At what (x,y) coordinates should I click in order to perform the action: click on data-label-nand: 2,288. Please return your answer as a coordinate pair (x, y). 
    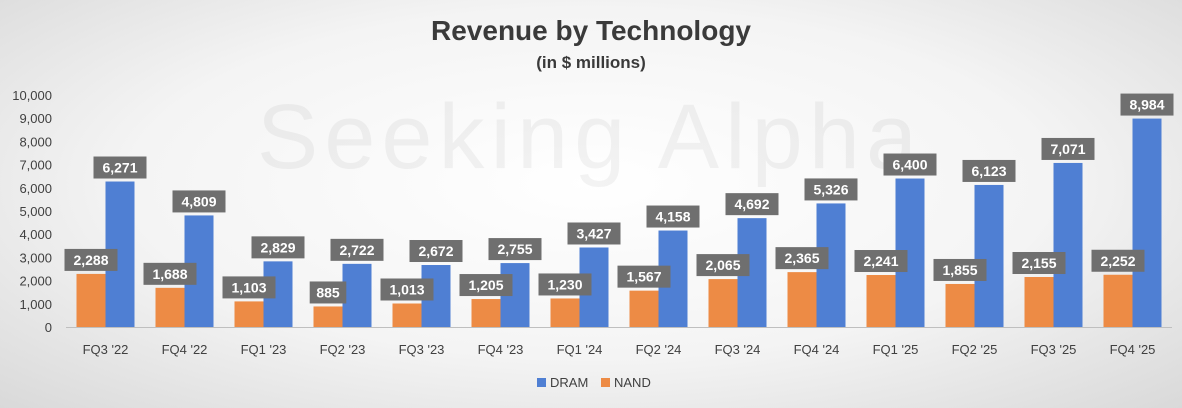
    Looking at the image, I should click on (90, 260).